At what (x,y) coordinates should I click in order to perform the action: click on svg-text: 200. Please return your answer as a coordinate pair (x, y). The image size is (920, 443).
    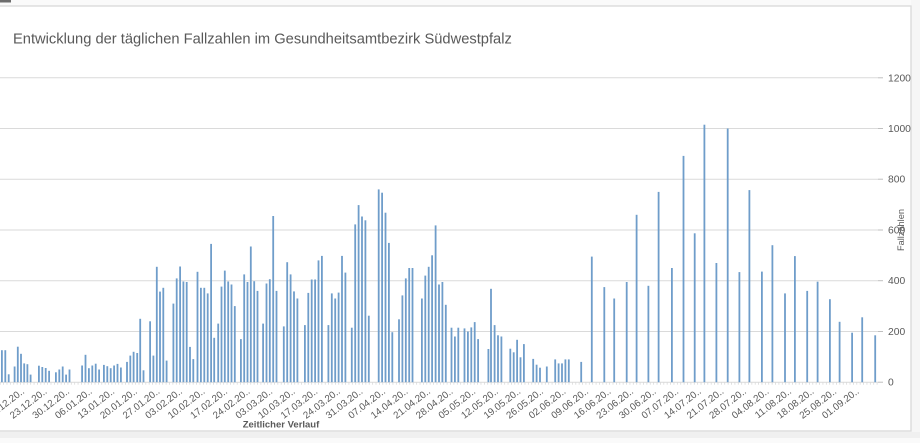
    Looking at the image, I should click on (896, 332).